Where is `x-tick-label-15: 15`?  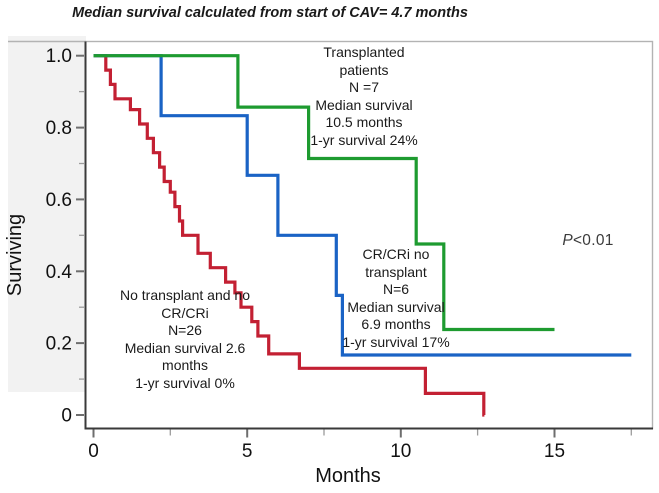 x-tick-label-15: 15 is located at coordinates (554, 451).